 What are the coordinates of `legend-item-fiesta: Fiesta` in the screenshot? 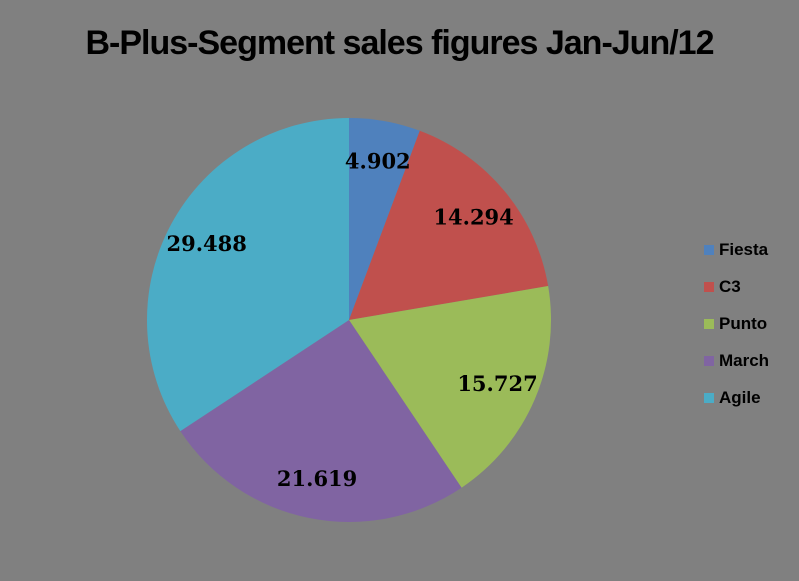 It's located at (736, 249).